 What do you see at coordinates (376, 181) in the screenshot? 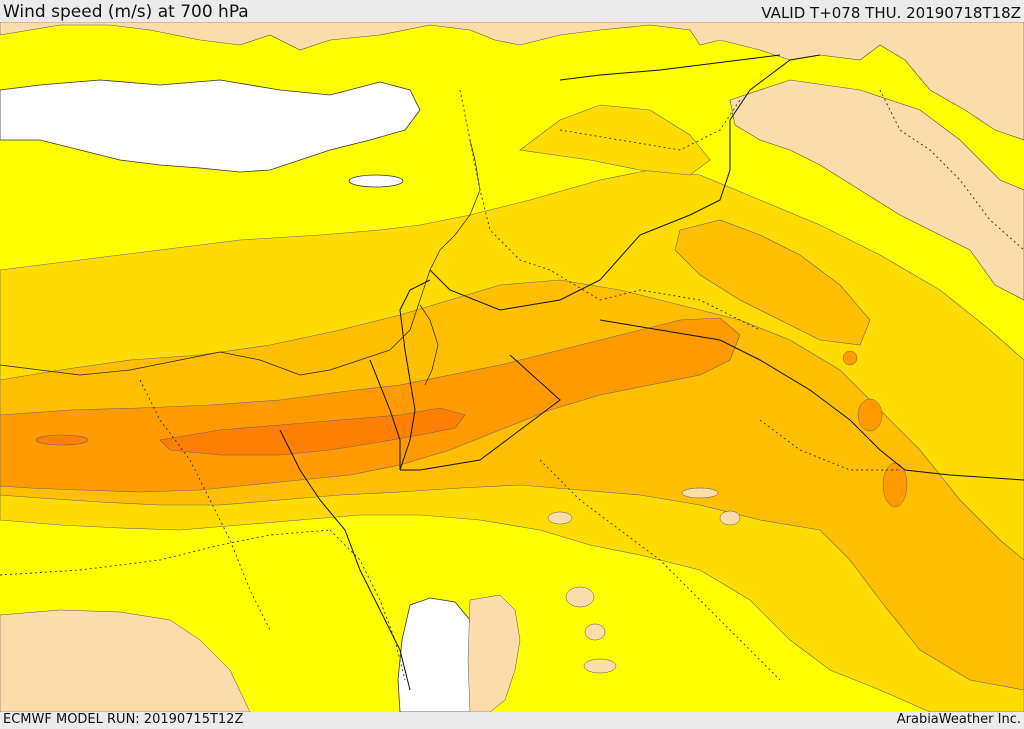
I see `cyprus-lake` at bounding box center [376, 181].